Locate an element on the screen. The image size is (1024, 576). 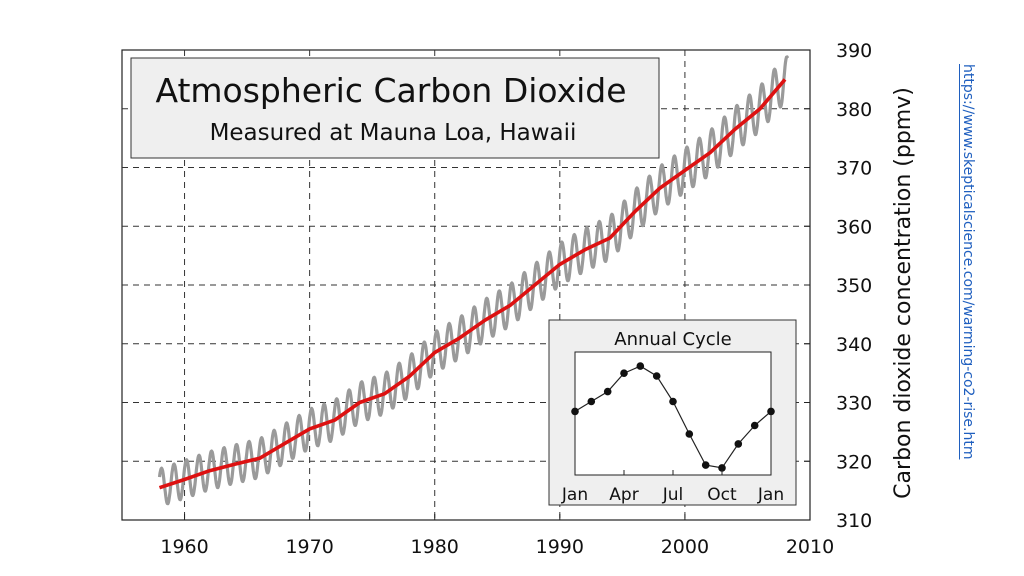
title-box is located at coordinates (395, 108).